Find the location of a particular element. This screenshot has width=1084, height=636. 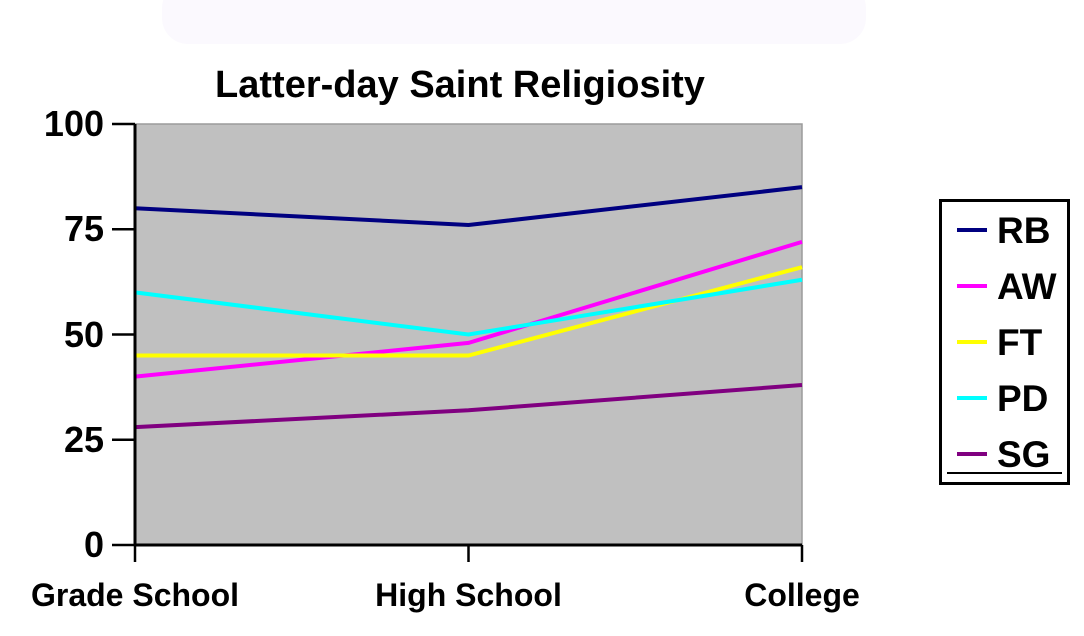

series-line-SG is located at coordinates (468, 406).